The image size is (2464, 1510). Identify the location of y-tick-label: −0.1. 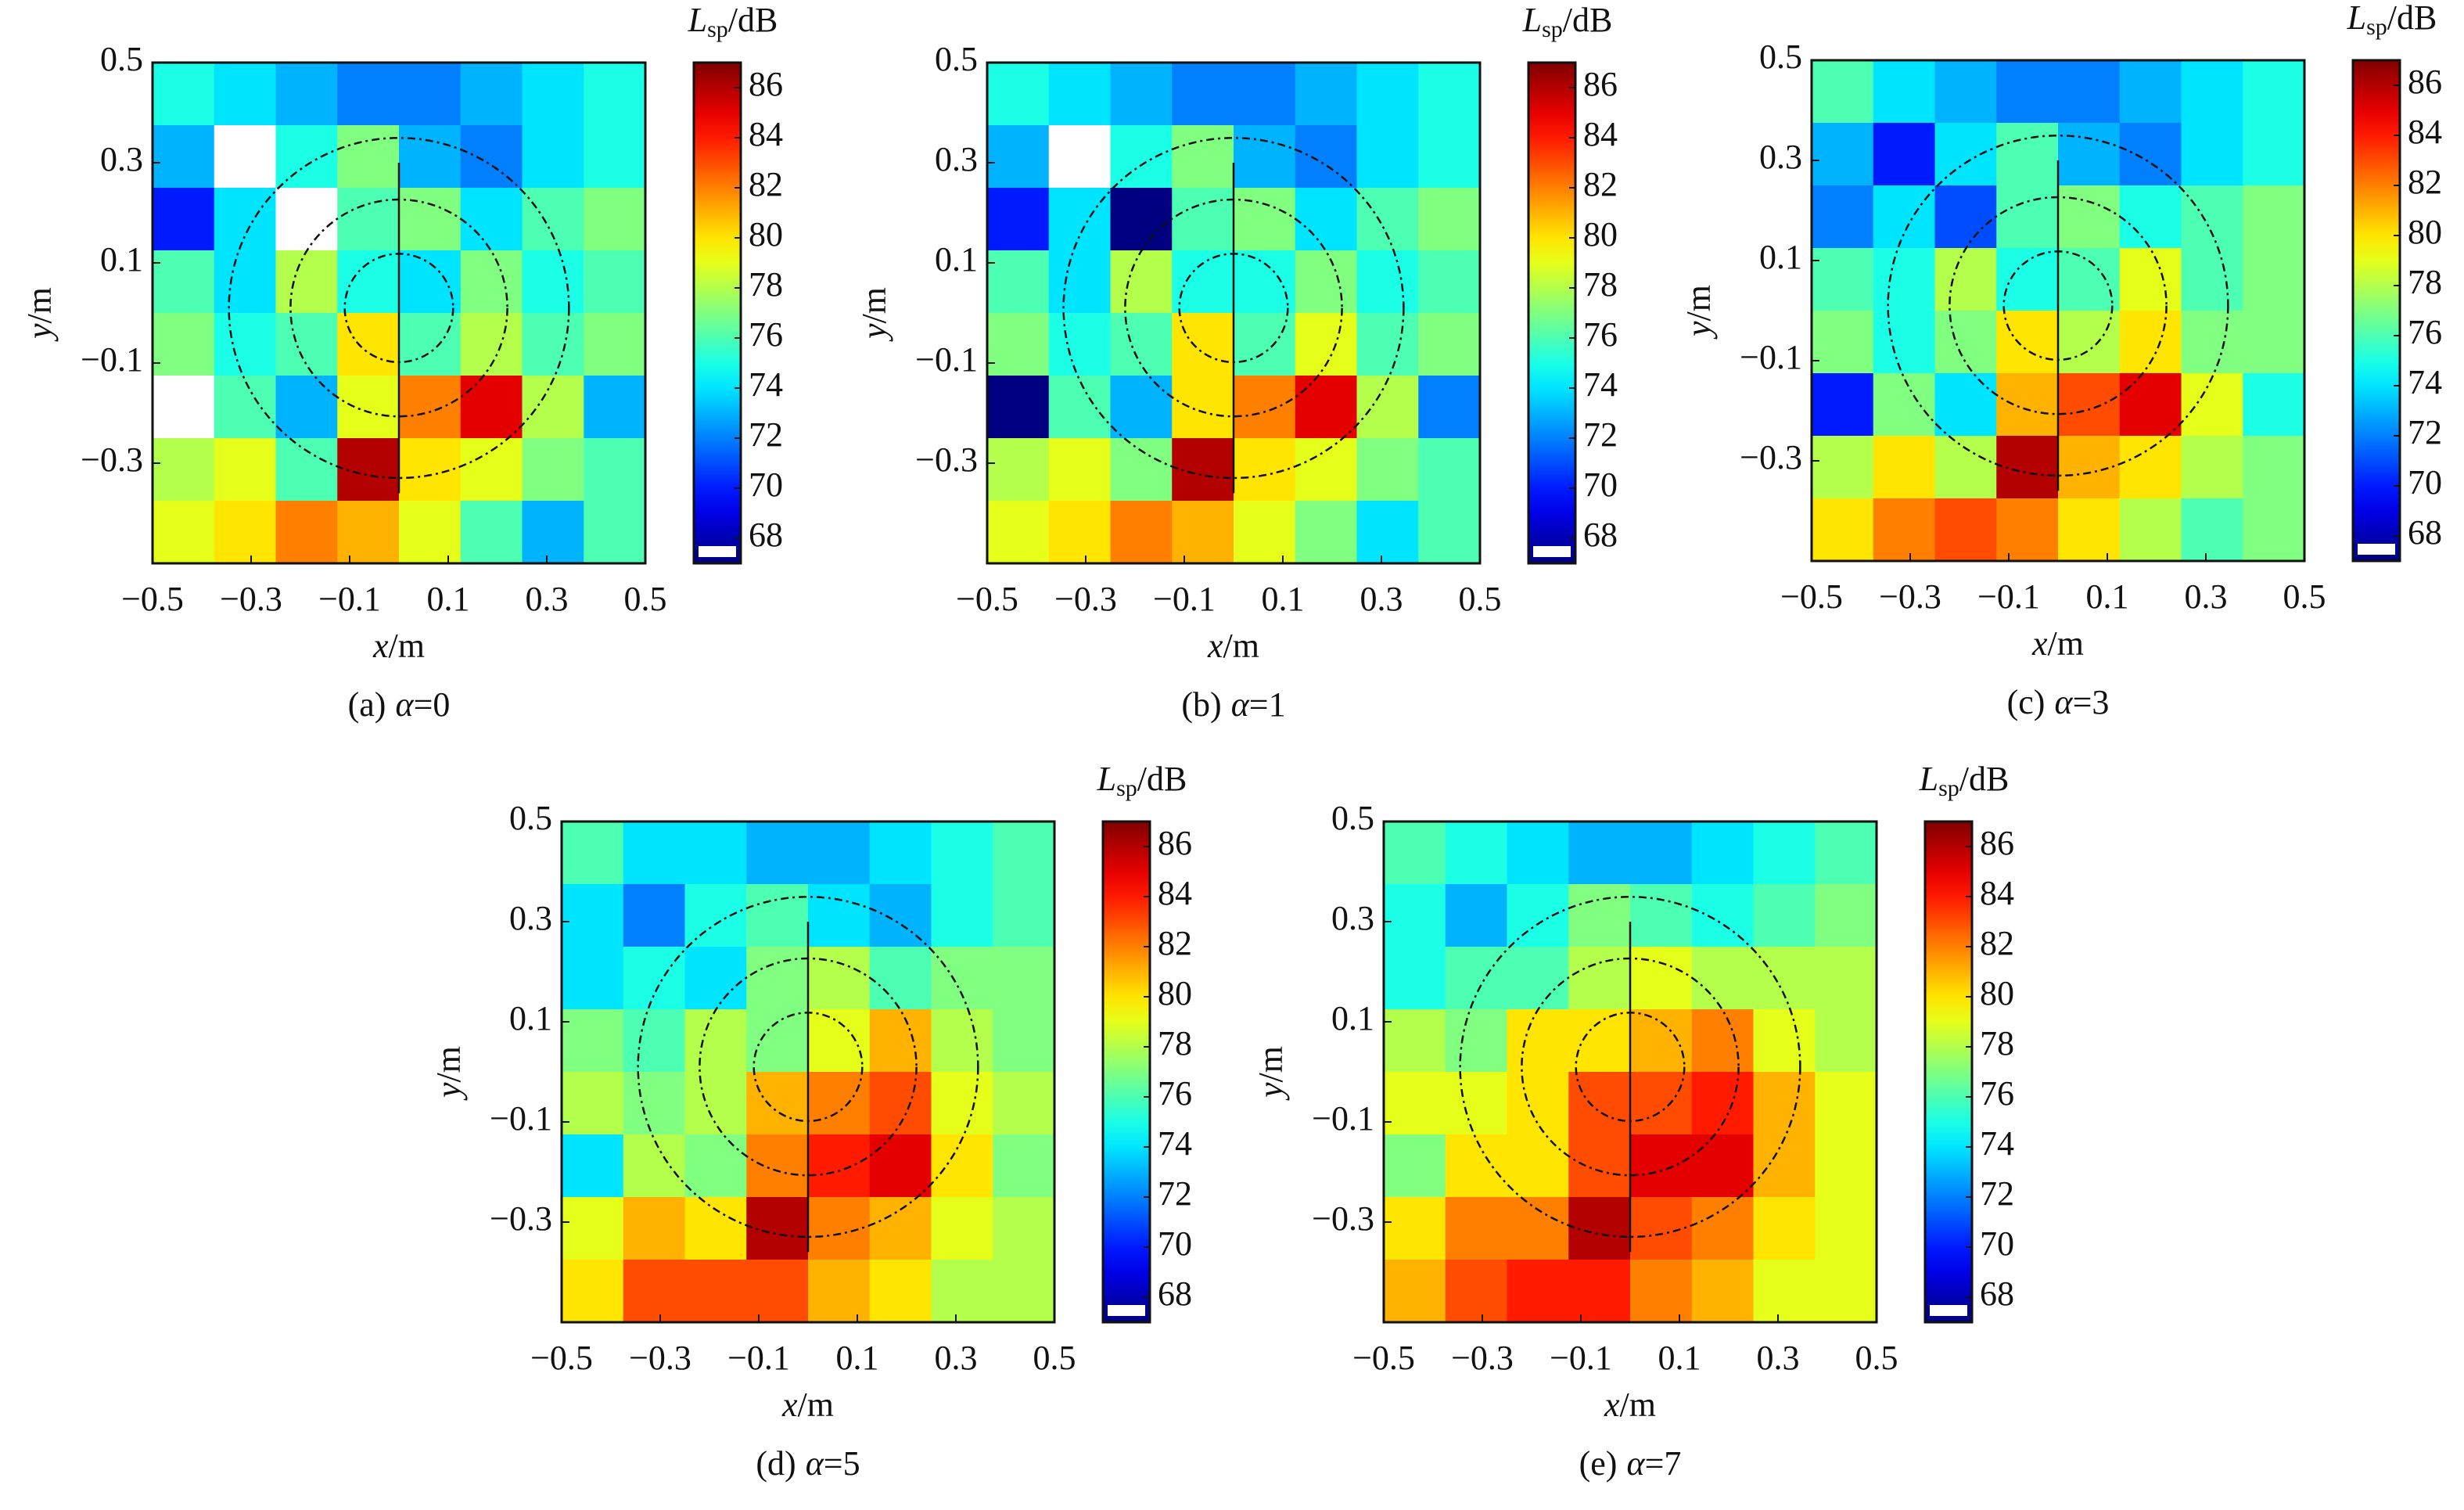
(521, 1118).